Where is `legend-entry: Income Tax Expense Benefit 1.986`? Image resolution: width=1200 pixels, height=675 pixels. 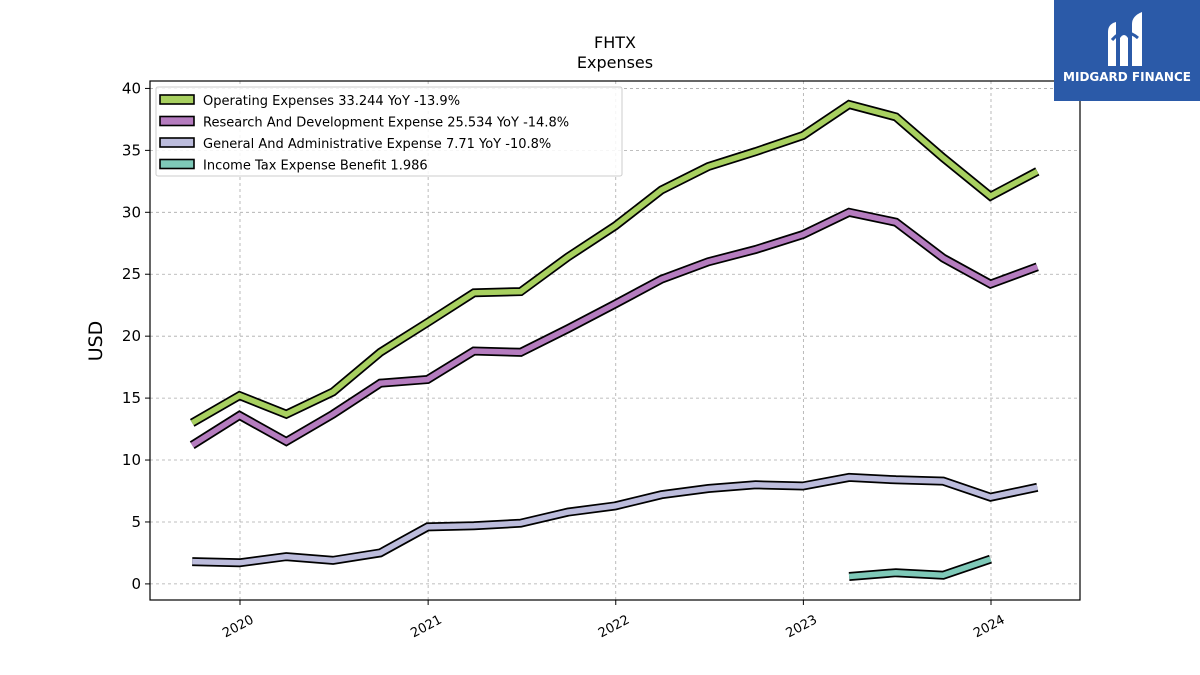
legend-entry: Income Tax Expense Benefit 1.986 is located at coordinates (315, 166).